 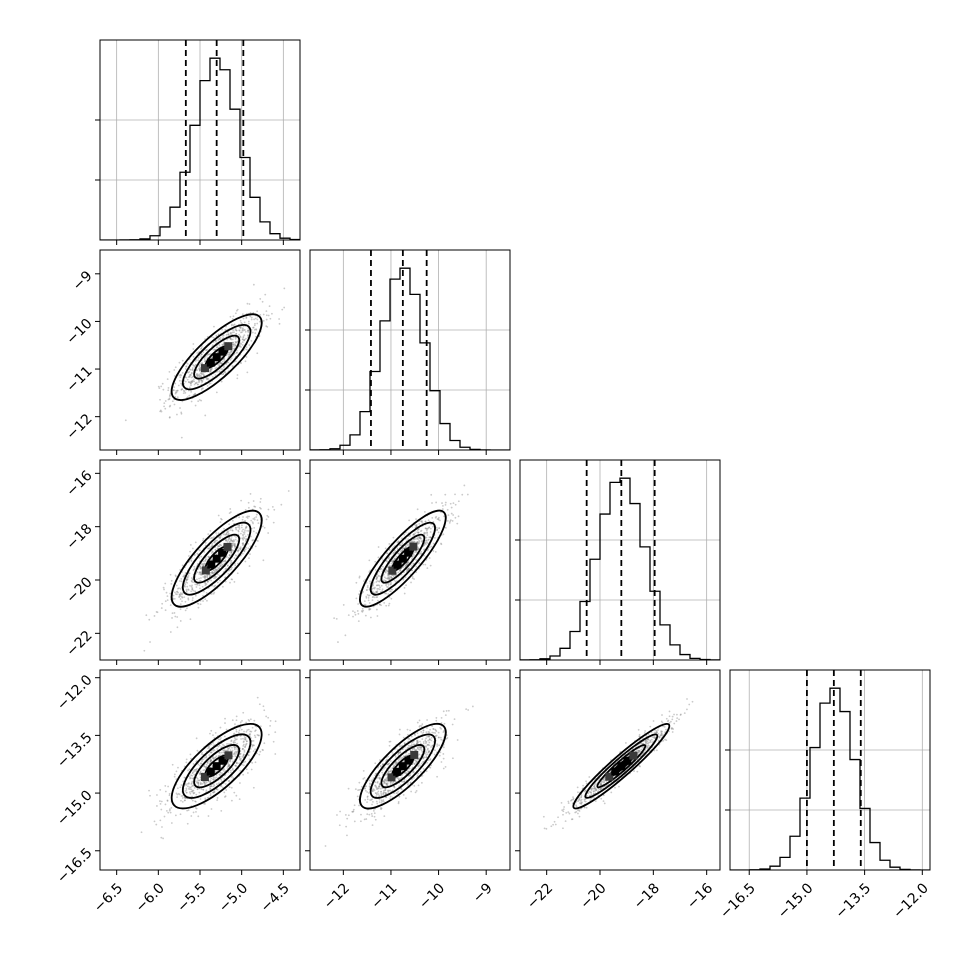 I want to click on x-tick-label: −6.5, so click(x=108, y=897).